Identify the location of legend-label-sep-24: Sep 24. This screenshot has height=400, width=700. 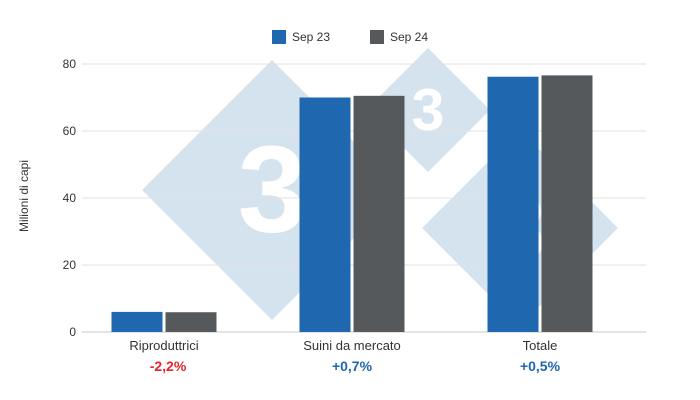
(409, 37).